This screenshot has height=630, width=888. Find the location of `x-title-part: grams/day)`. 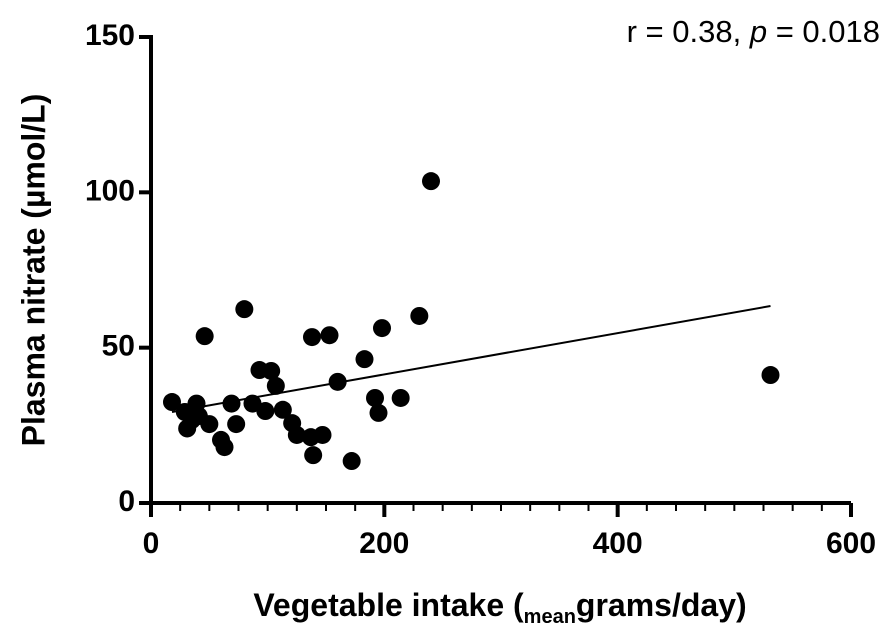

x-title-part: grams/day) is located at coordinates (661, 605).